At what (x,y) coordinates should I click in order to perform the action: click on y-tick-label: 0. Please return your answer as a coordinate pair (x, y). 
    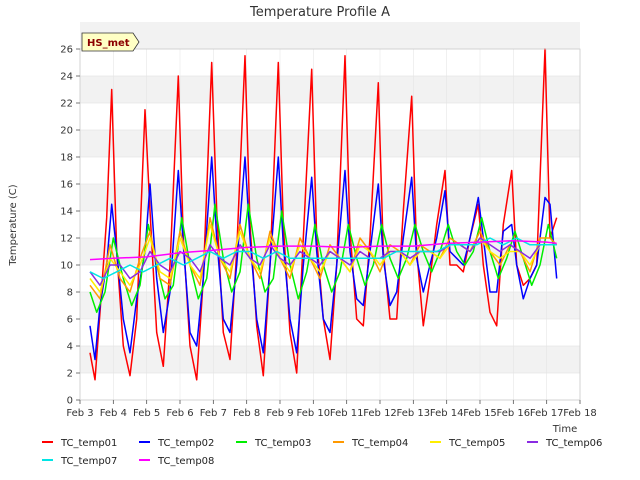
    Looking at the image, I should click on (70, 401).